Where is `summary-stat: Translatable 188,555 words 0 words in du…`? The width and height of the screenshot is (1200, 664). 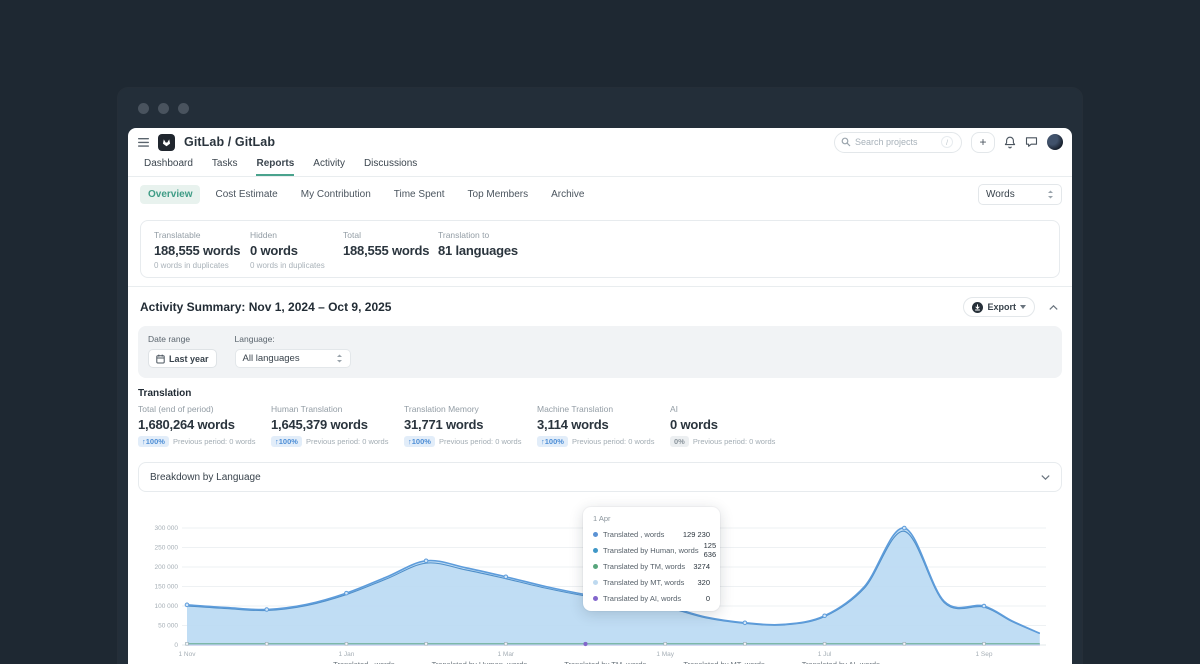 summary-stat: Translatable 188,555 words 0 words in du… is located at coordinates (202, 250).